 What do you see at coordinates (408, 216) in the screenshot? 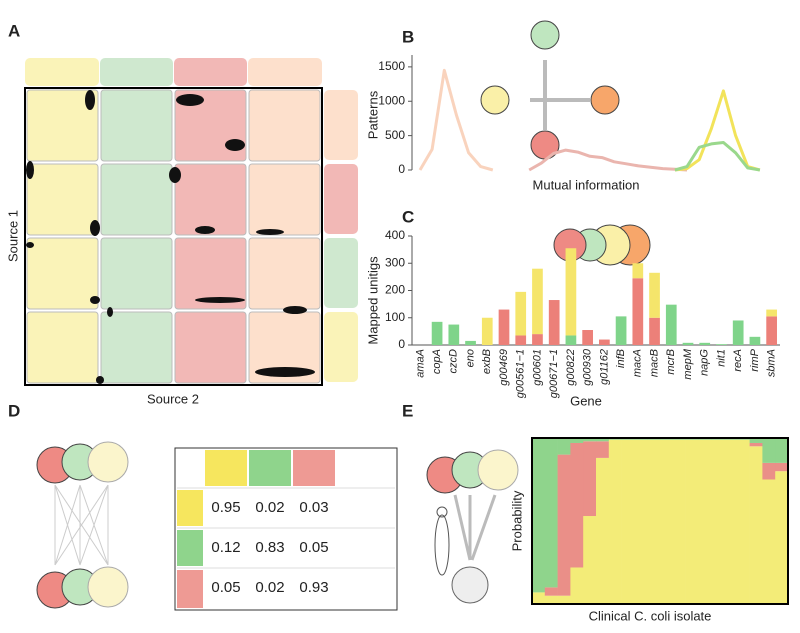
I see `panel-label: C` at bounding box center [408, 216].